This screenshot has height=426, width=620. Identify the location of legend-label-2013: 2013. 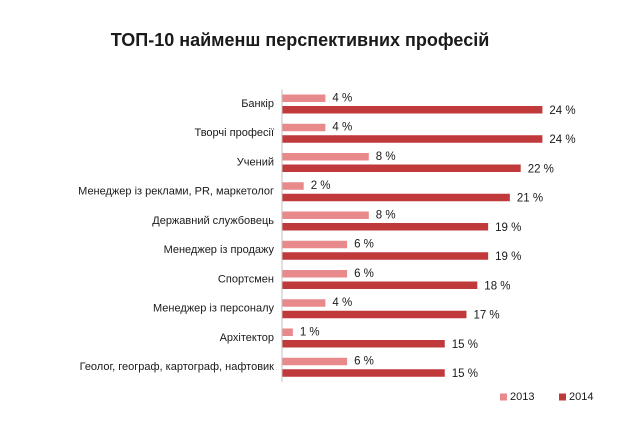
(522, 397).